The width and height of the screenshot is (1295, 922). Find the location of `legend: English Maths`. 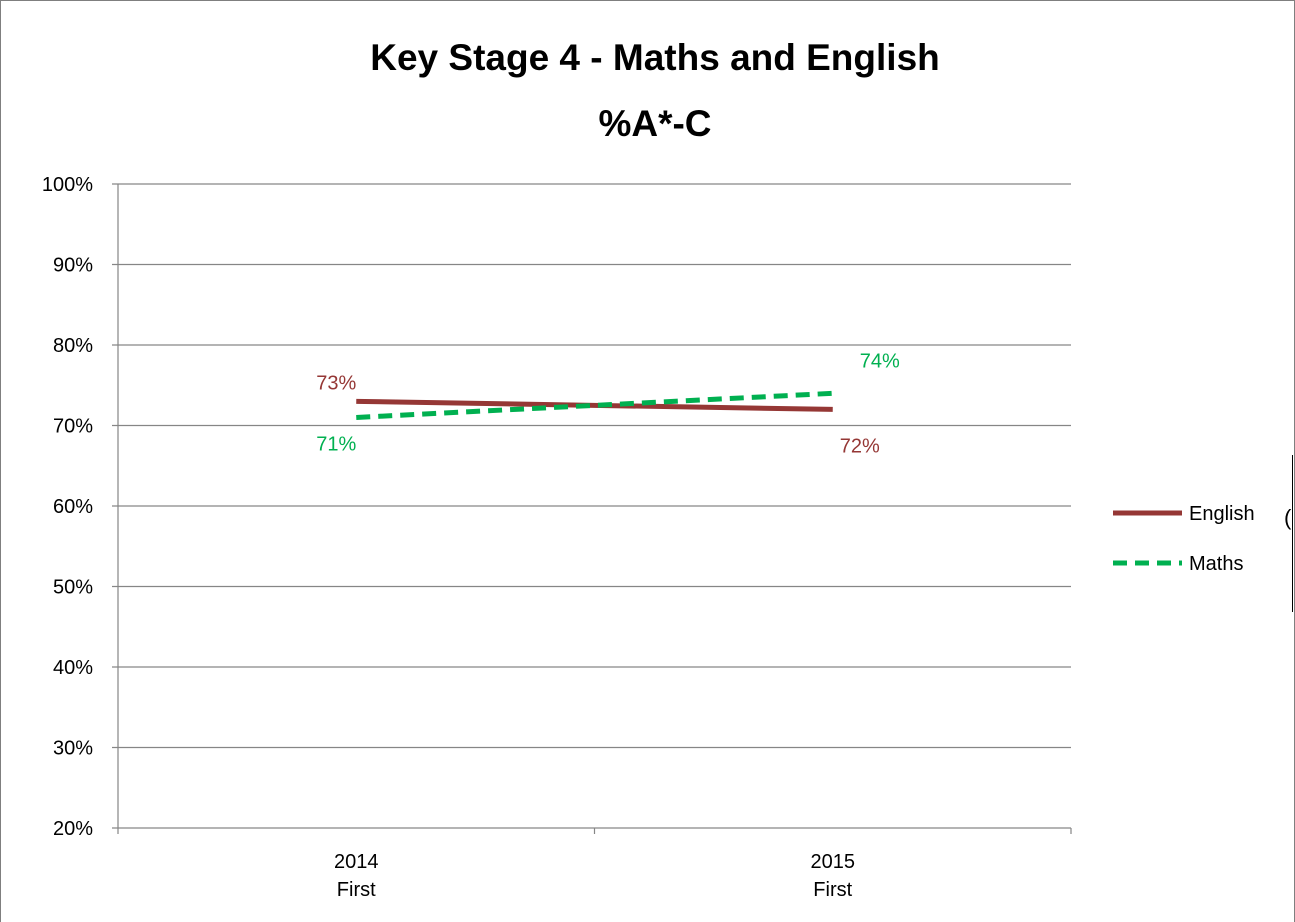

legend: English Maths is located at coordinates (1184, 539).